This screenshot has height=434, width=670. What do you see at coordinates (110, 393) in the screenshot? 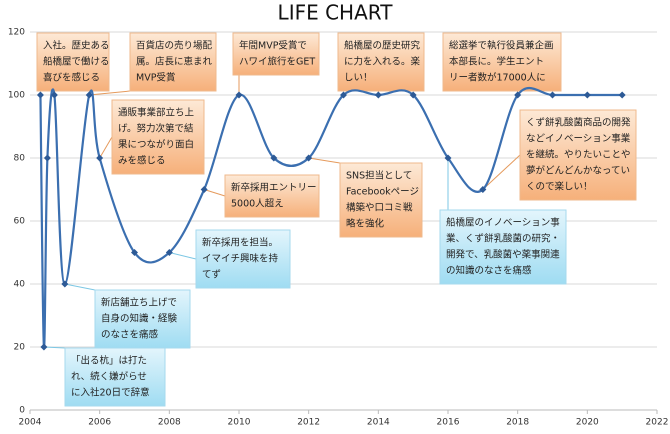
I see `callout-text: に入社20日で辞意` at bounding box center [110, 393].